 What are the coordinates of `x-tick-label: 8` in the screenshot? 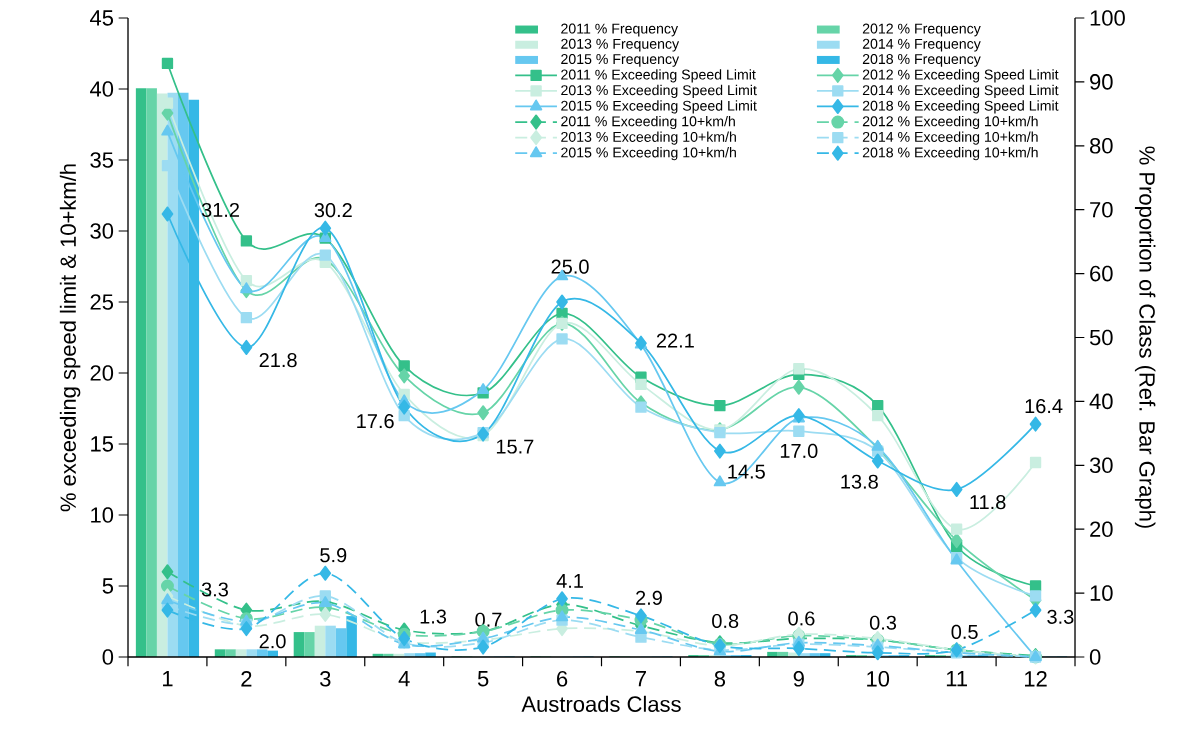 It's located at (720, 679).